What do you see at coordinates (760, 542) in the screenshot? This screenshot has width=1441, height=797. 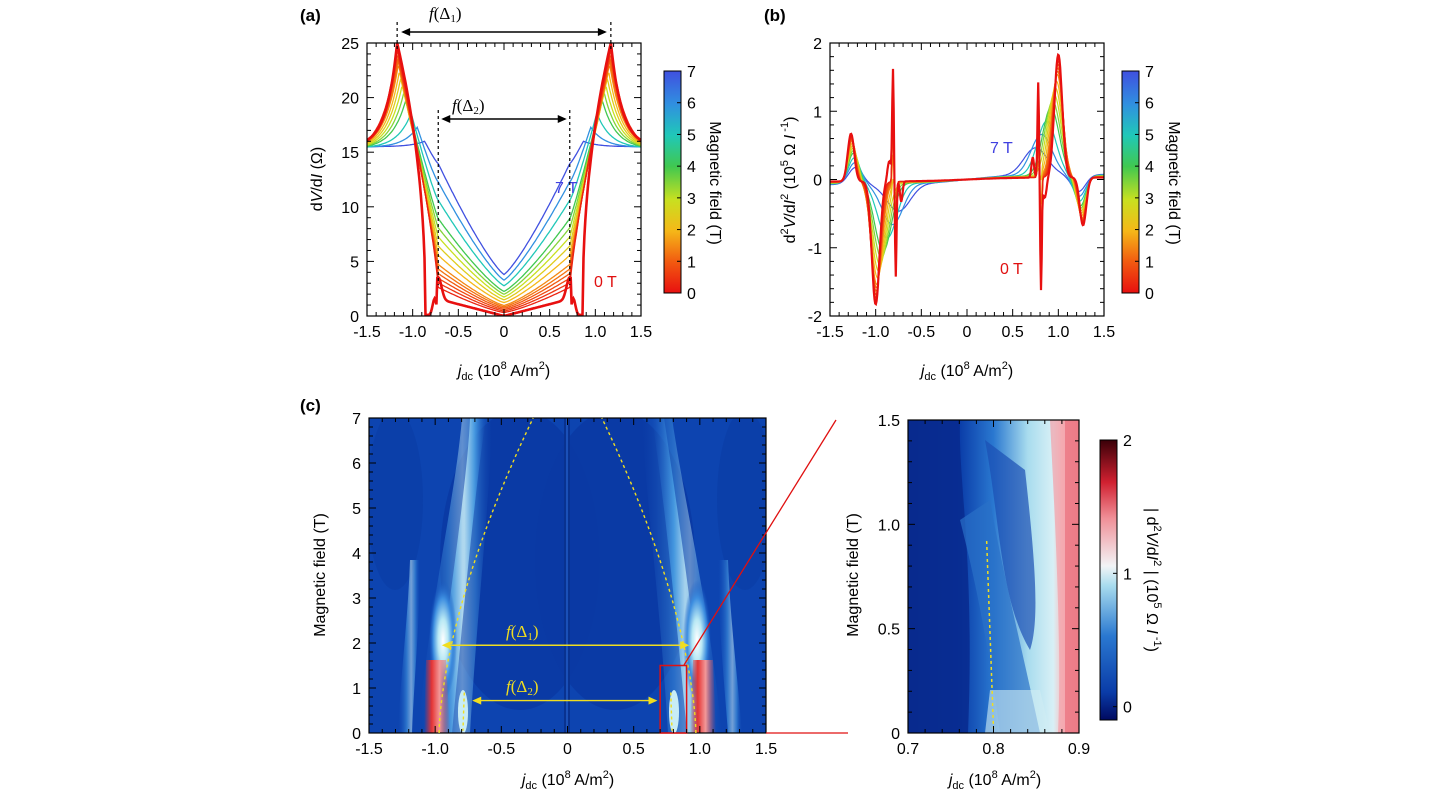 I see `zoom-connector-top` at bounding box center [760, 542].